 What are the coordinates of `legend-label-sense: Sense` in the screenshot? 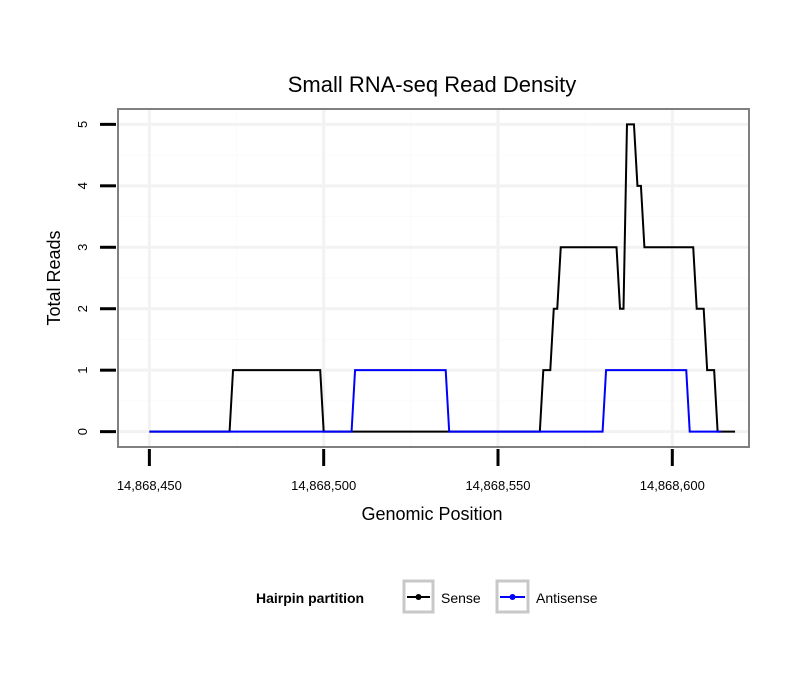 It's located at (461, 598).